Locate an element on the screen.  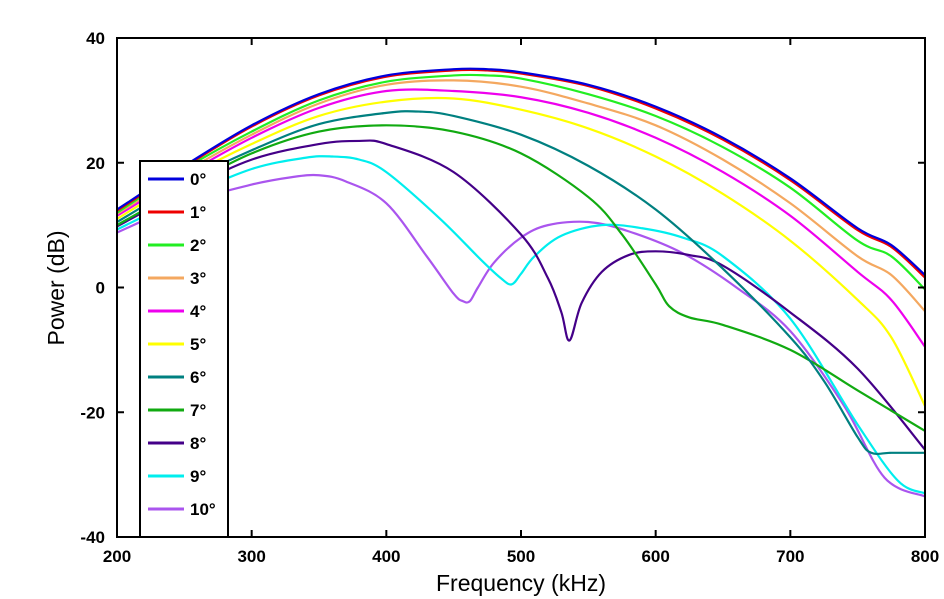
x-tick-label-3: 500 is located at coordinates (521, 556).